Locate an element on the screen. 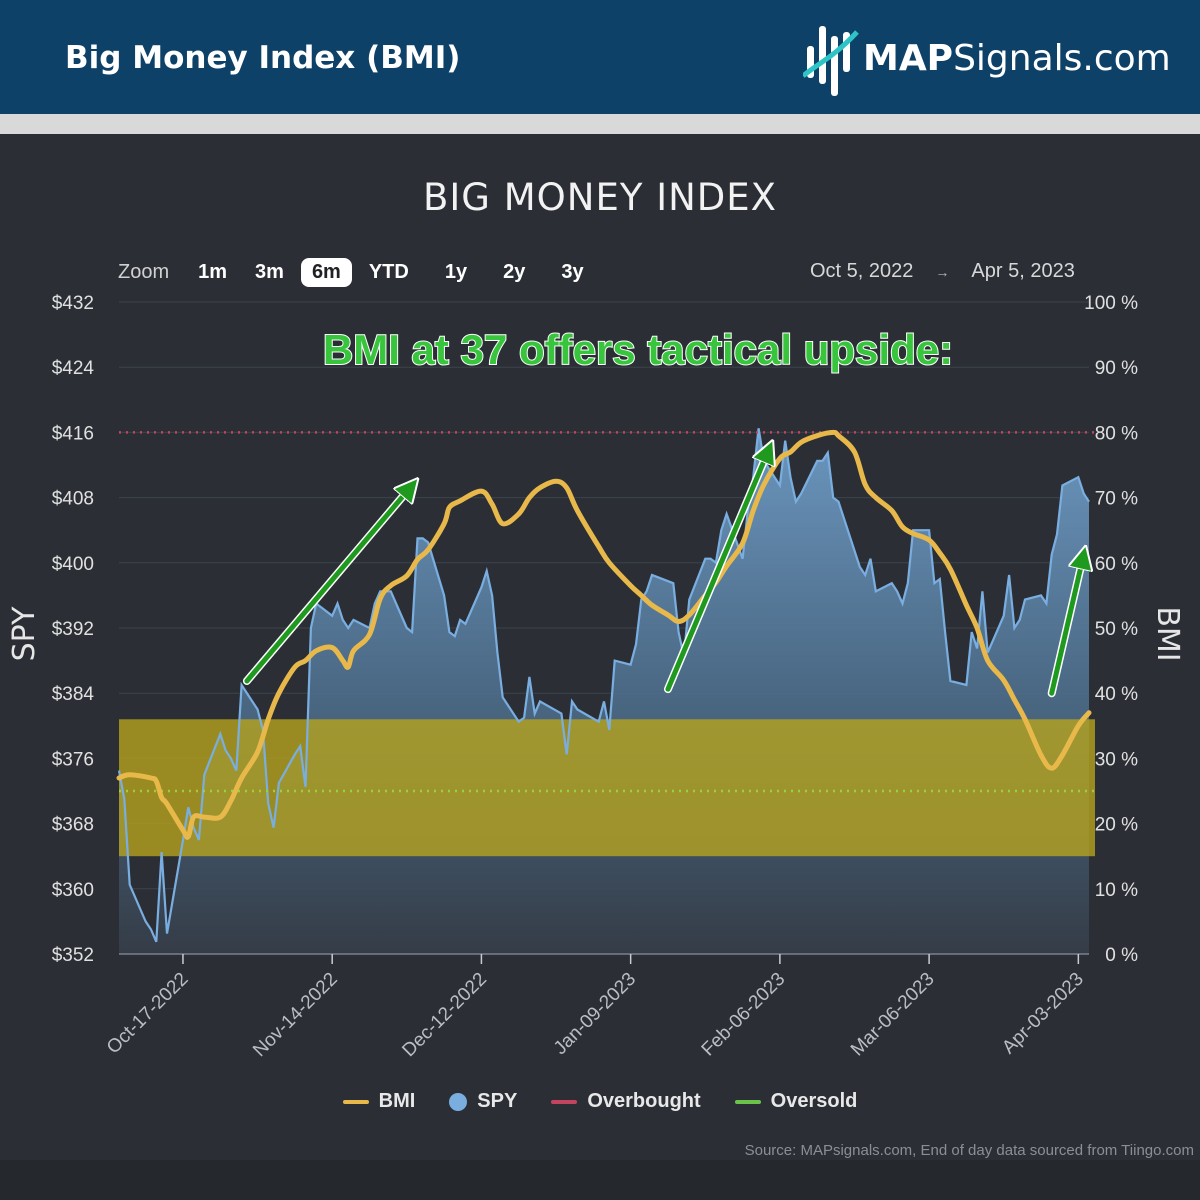 This screenshot has height=1200, width=1200. date-from-input: Oct 5, 2022 is located at coordinates (862, 271).